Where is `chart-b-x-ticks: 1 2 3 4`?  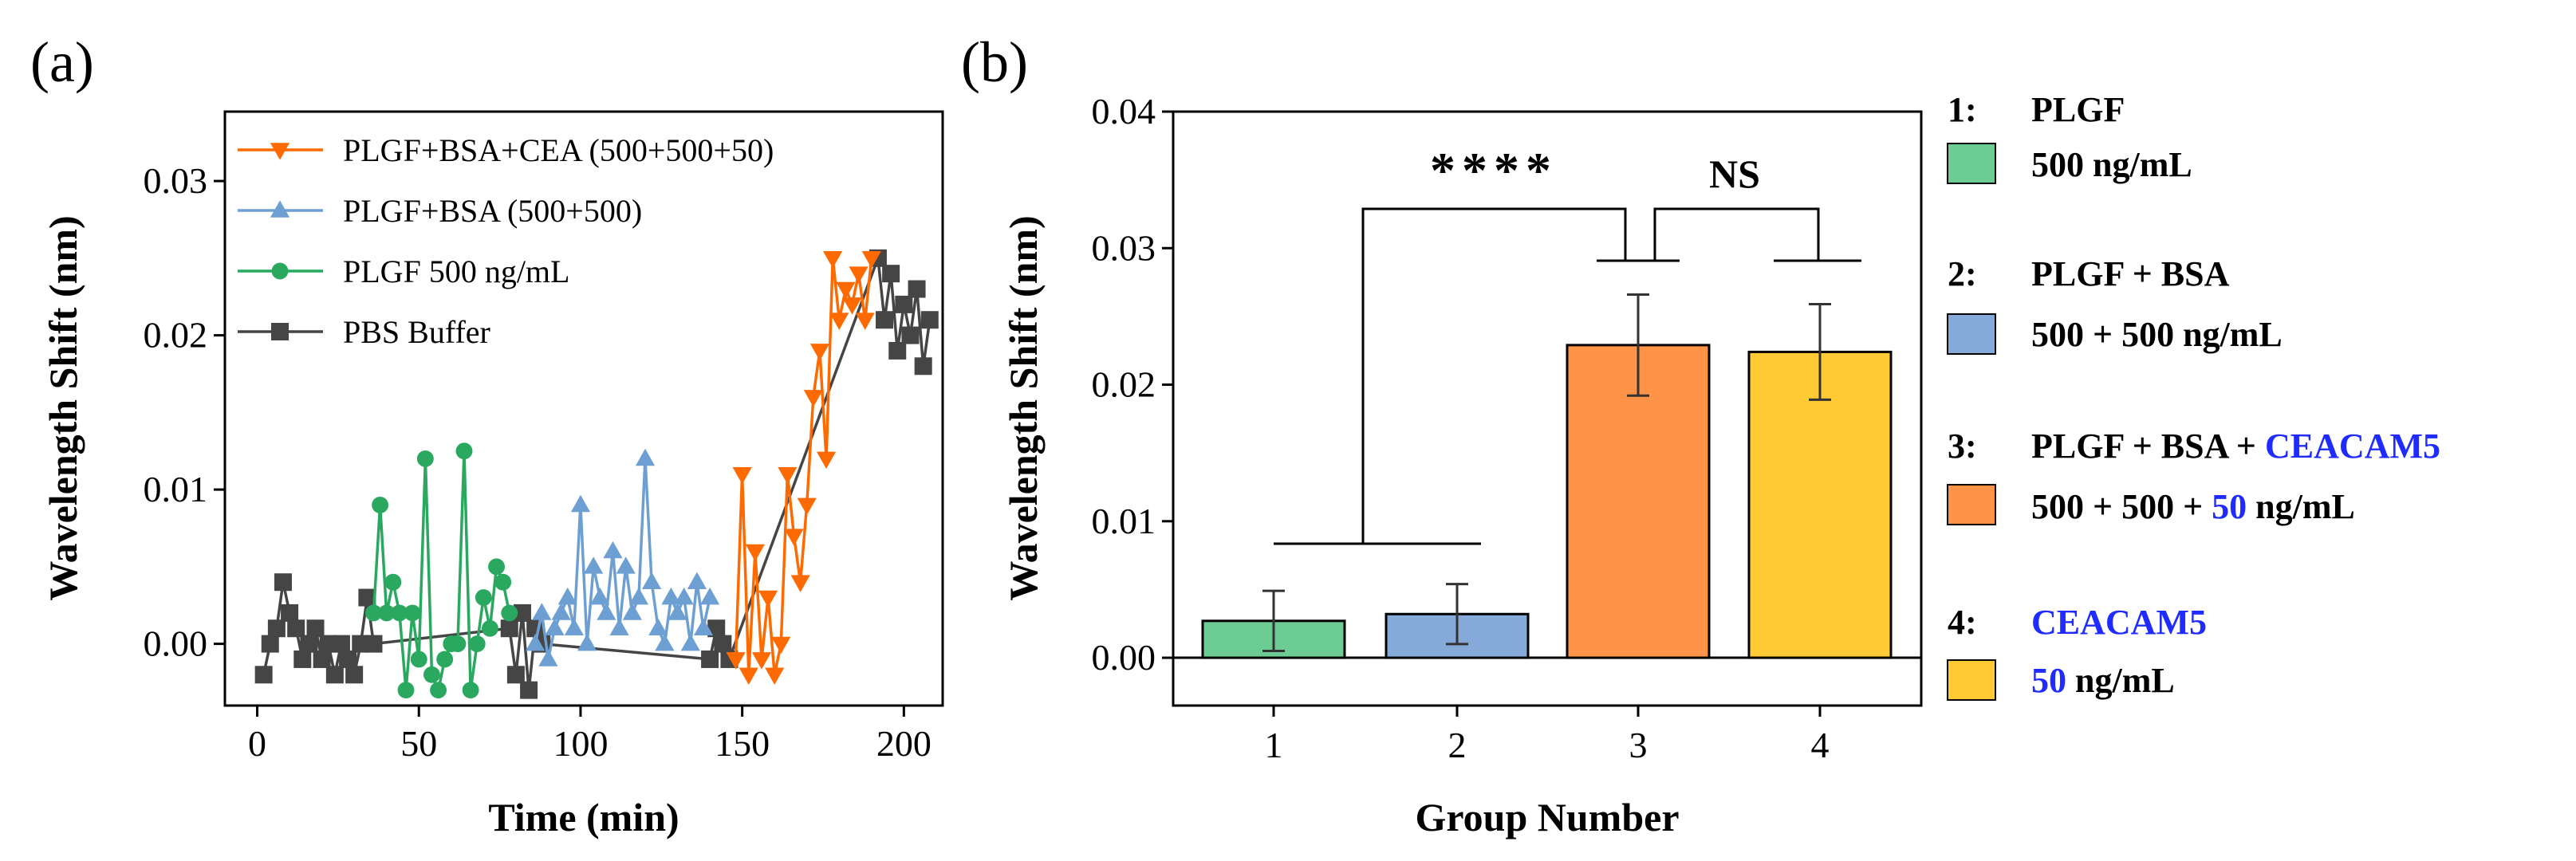 chart-b-x-ticks: 1 2 3 4 is located at coordinates (1547, 735).